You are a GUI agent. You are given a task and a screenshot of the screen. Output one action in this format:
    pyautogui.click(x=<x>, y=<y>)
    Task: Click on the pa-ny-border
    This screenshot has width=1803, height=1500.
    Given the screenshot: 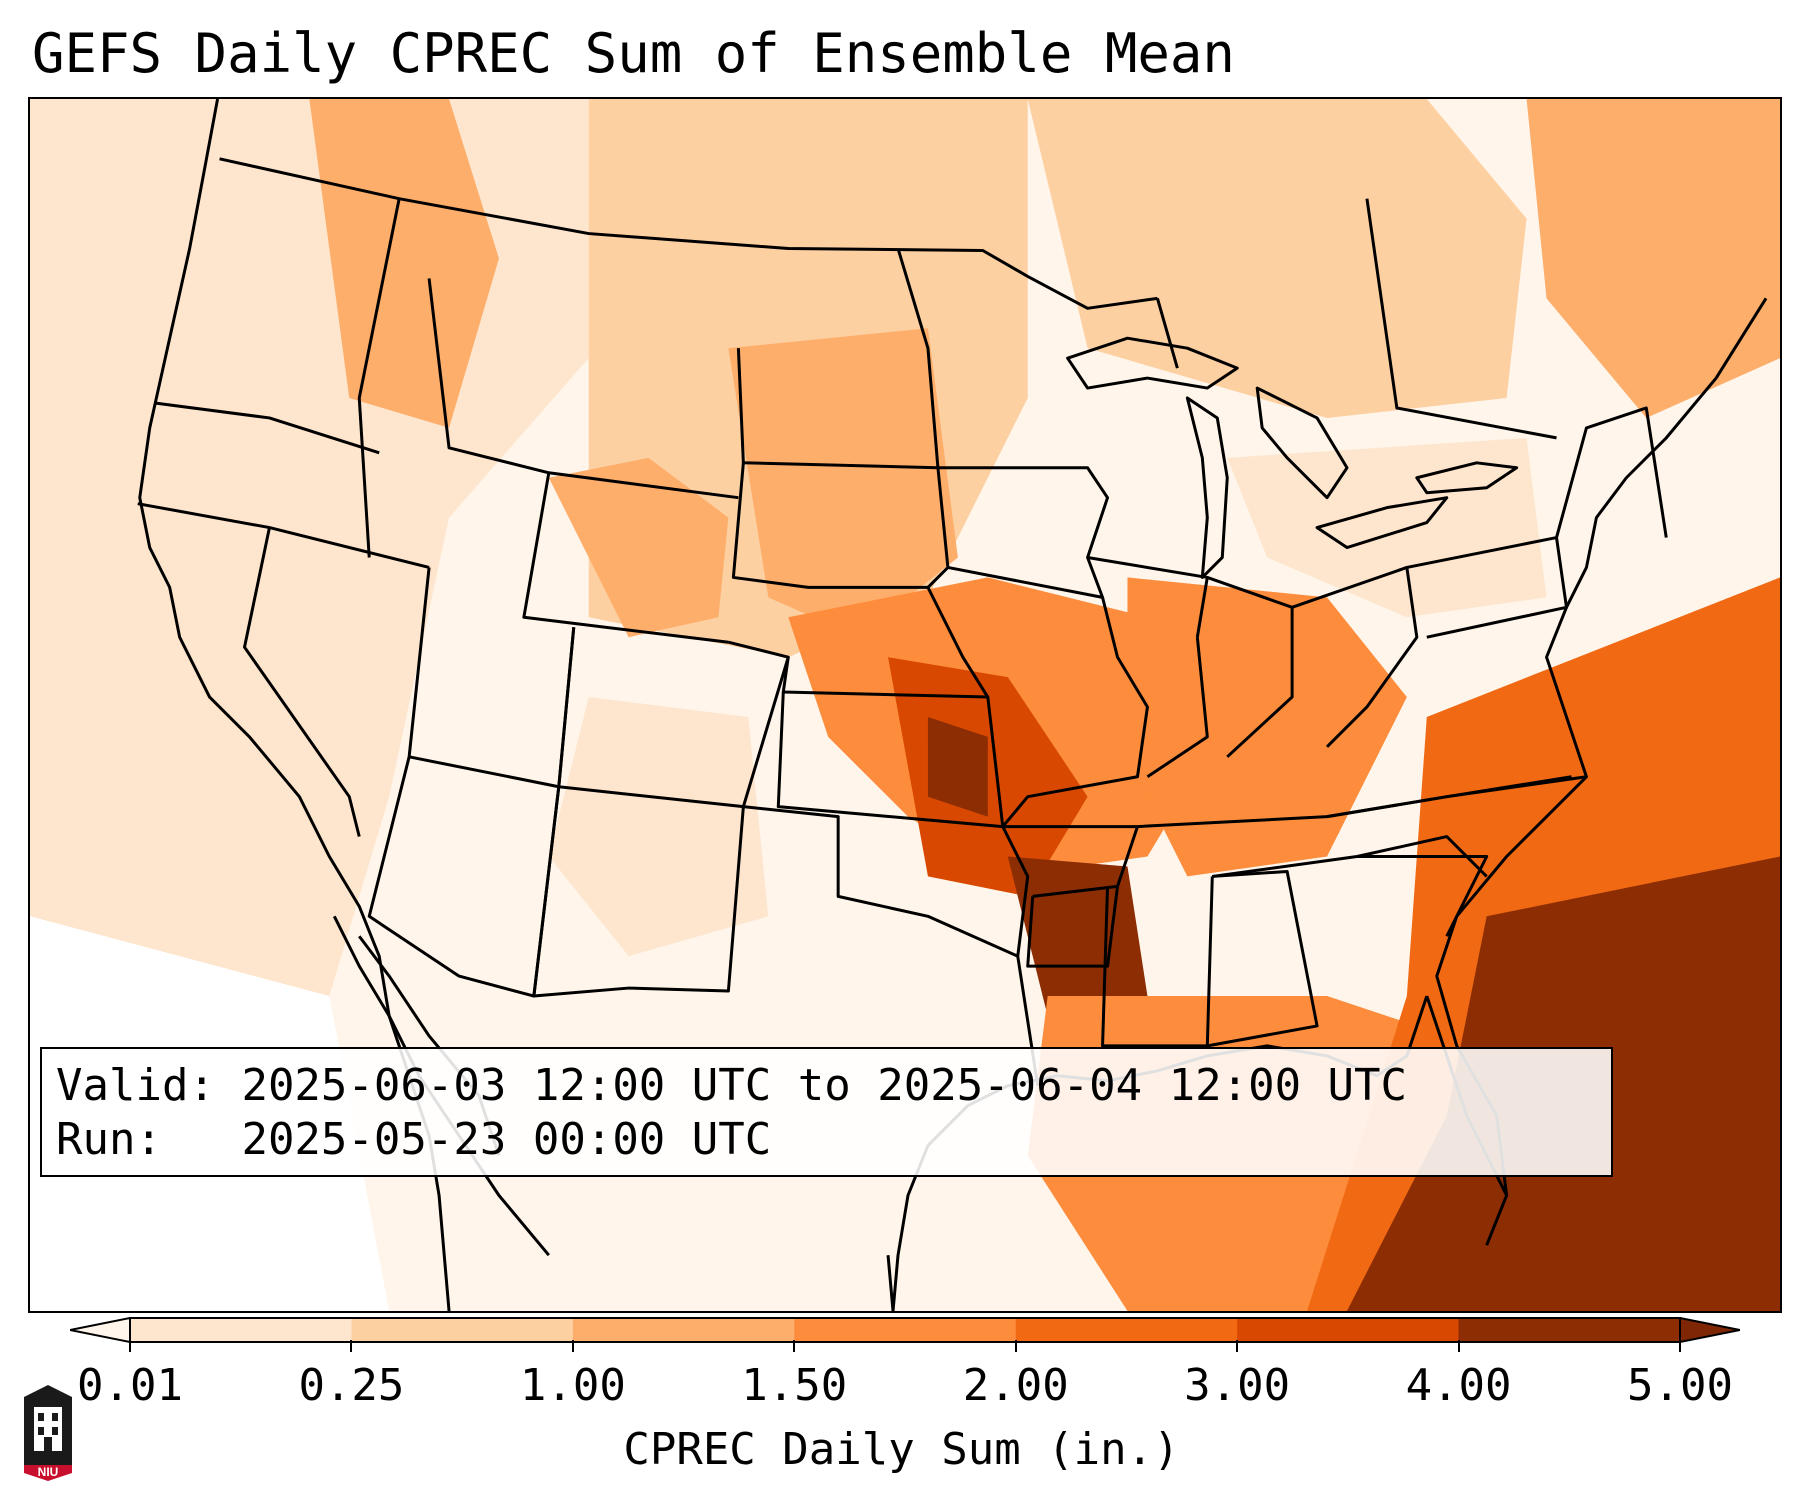 What is the action you would take?
    pyautogui.click(x=1487, y=587)
    